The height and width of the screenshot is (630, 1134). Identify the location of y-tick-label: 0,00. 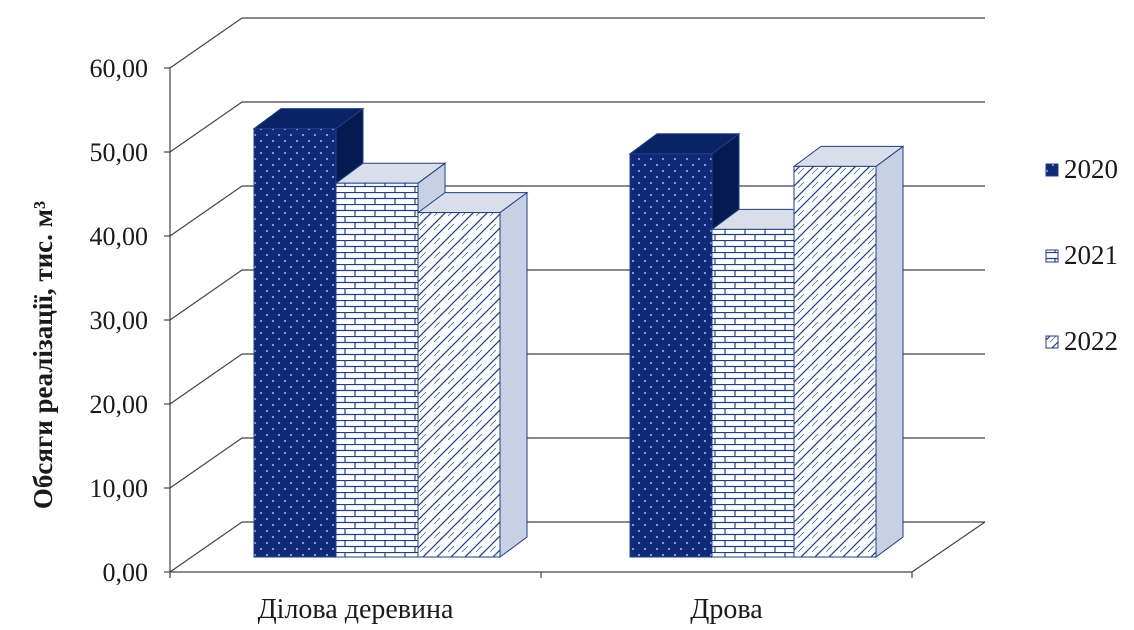
(126, 572).